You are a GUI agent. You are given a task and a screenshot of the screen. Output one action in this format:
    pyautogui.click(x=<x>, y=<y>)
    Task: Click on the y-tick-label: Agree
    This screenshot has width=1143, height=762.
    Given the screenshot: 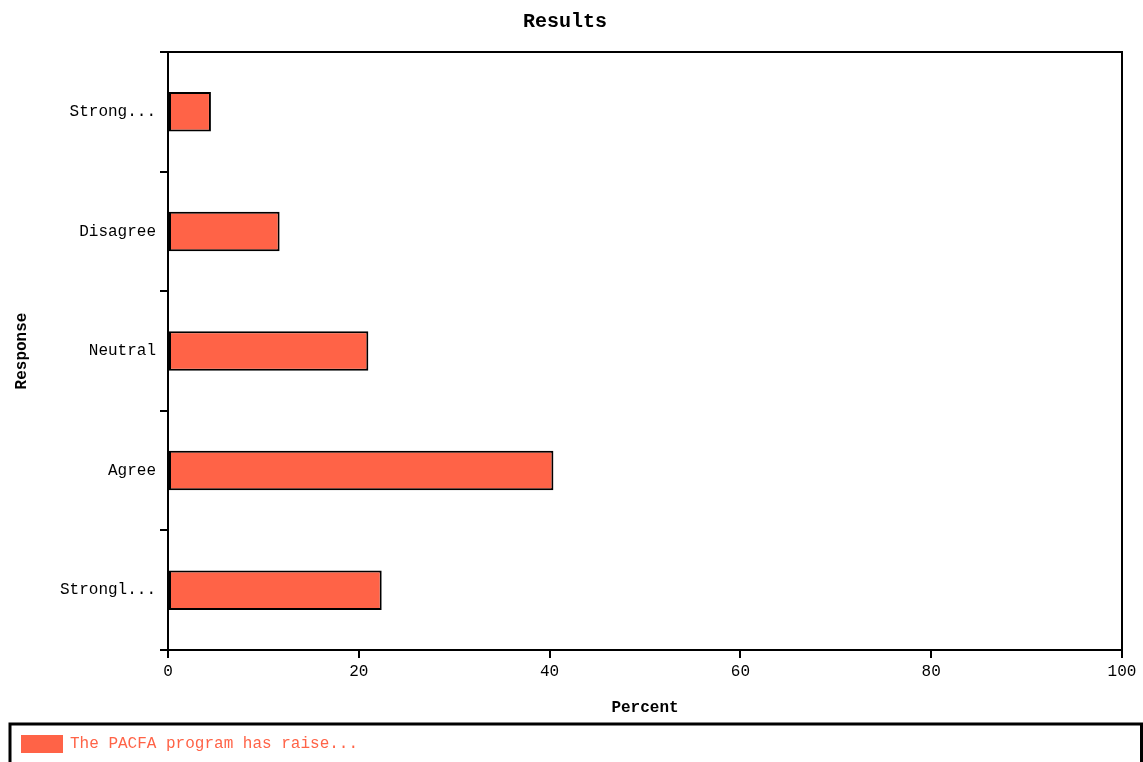 What is the action you would take?
    pyautogui.click(x=131, y=470)
    